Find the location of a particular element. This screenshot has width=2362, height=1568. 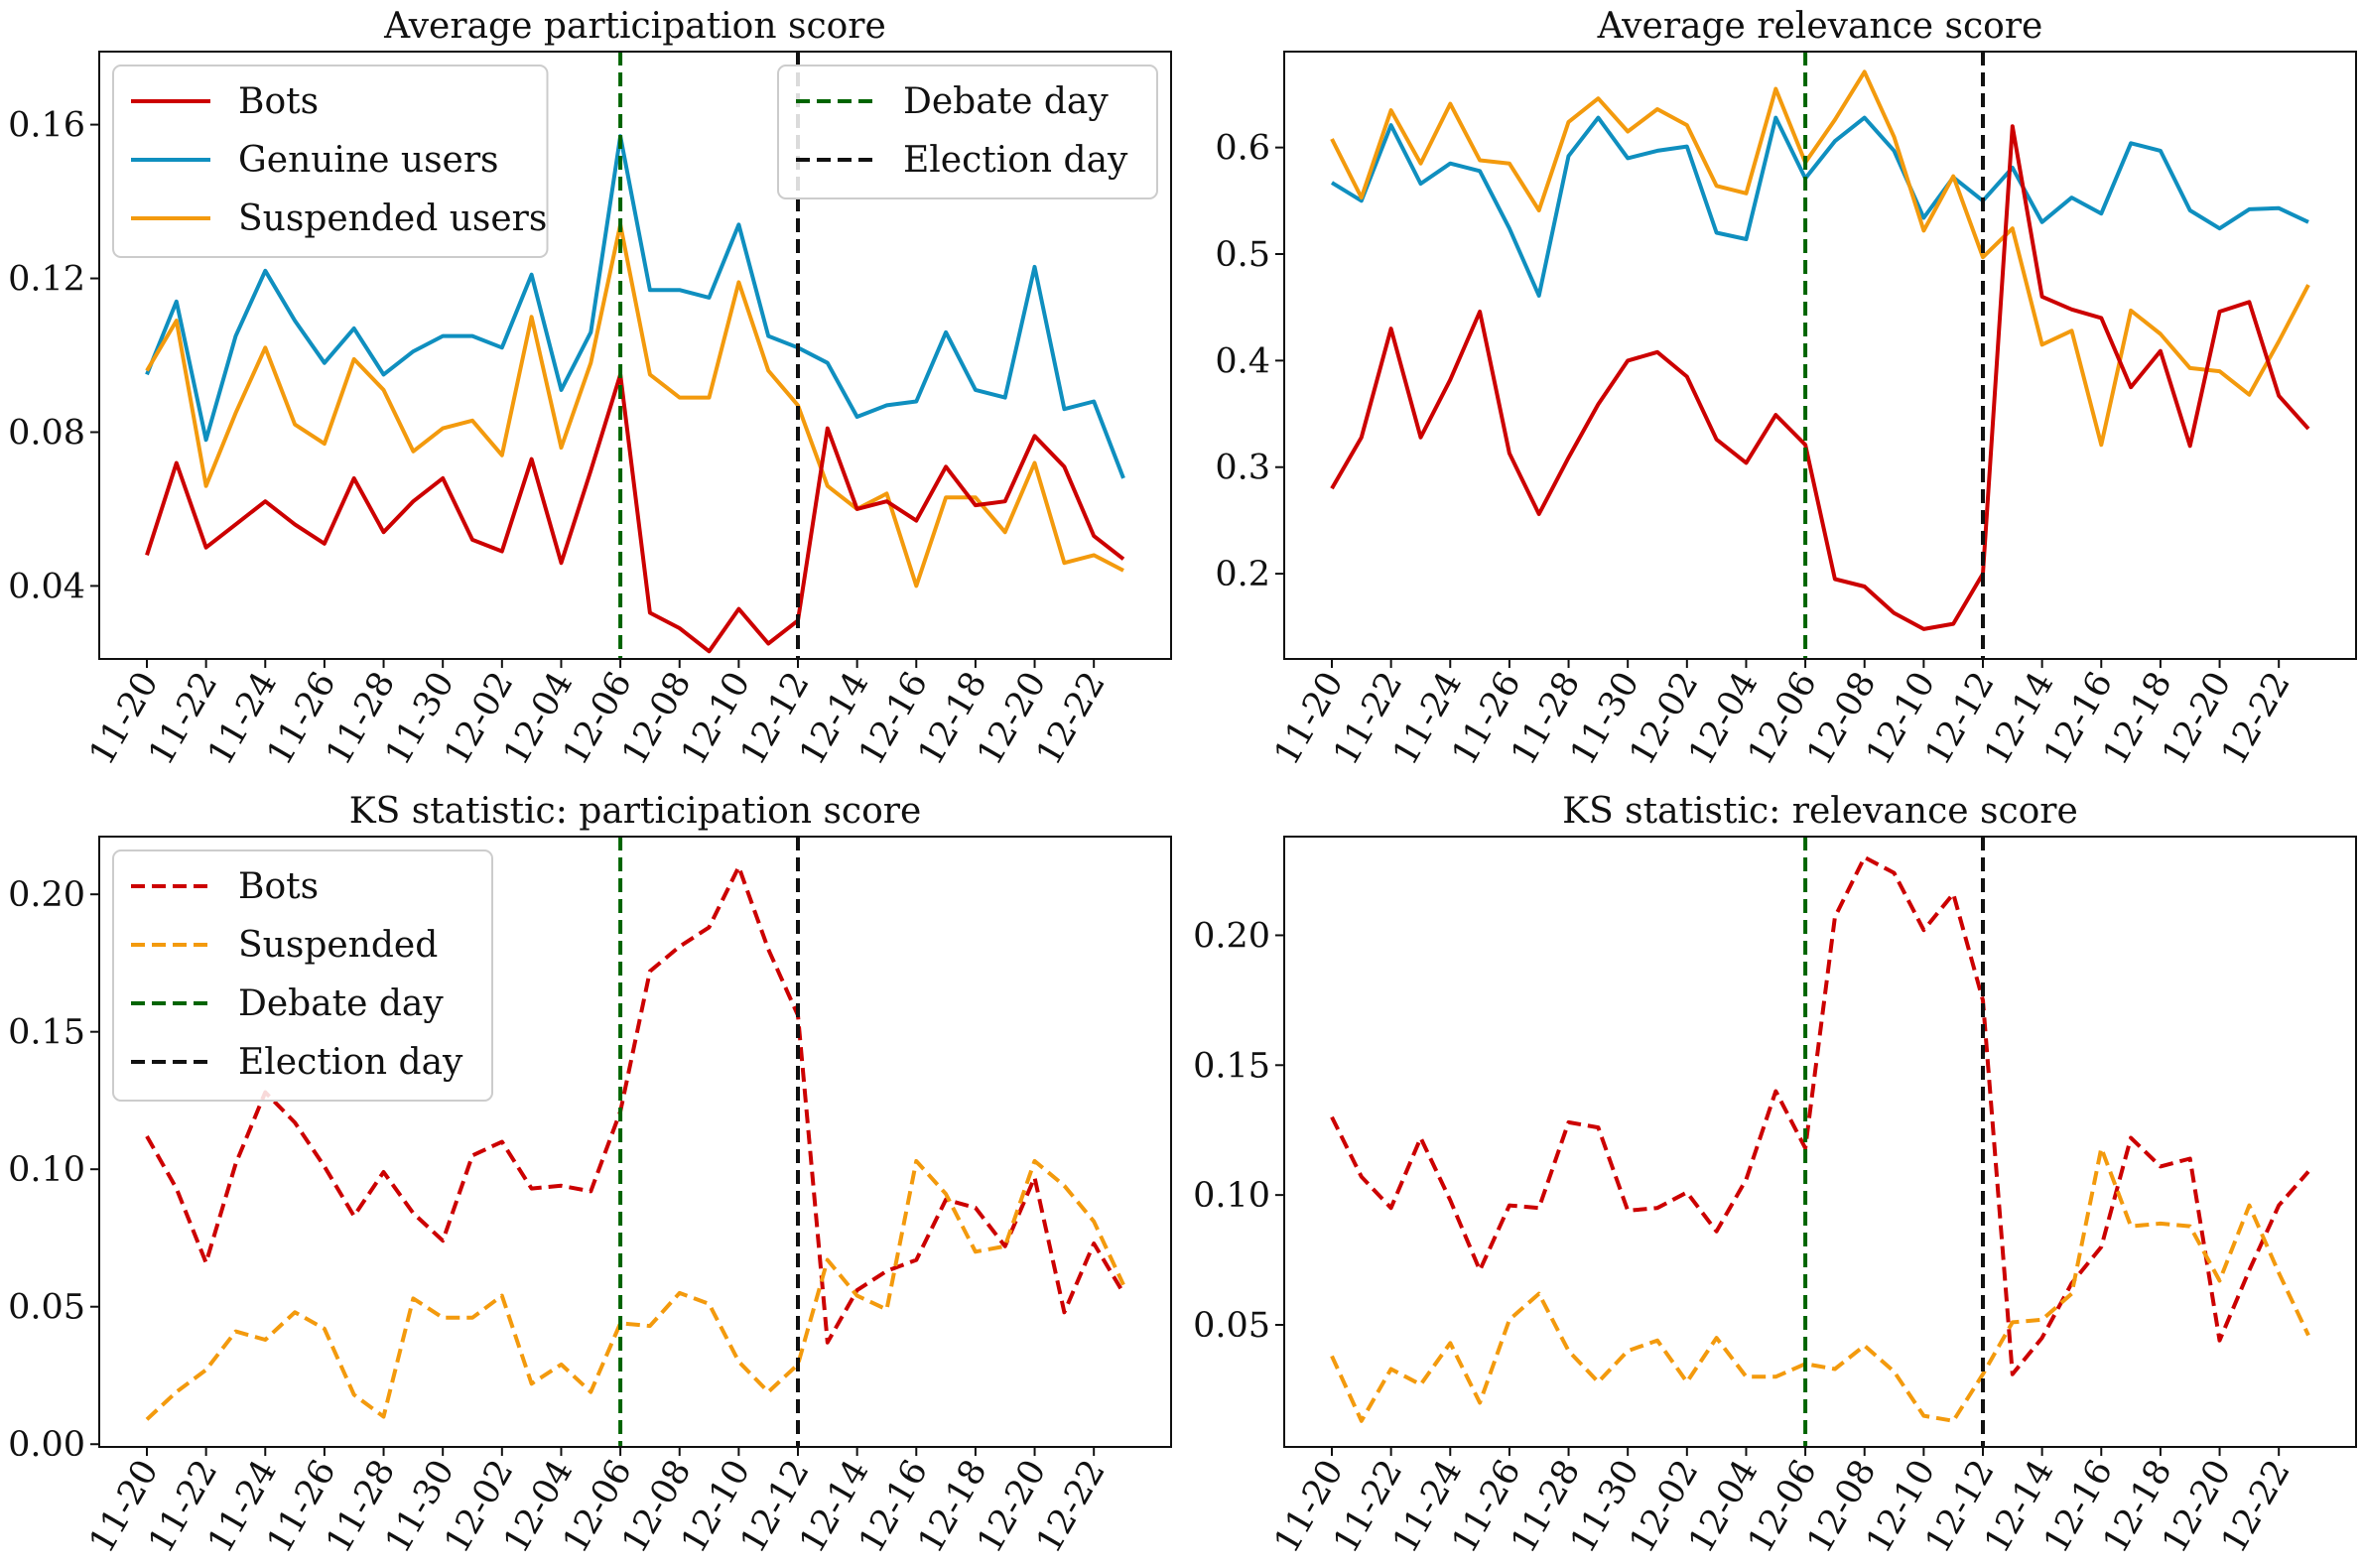

legend: Bots Genuine users Suspended users is located at coordinates (330, 161).